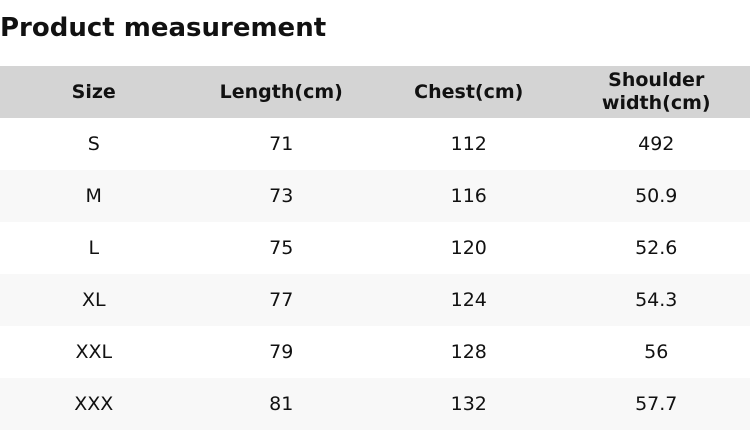 The width and height of the screenshot is (750, 430). Describe the element at coordinates (656, 103) in the screenshot. I see `column-header-text: width(cm)` at that location.